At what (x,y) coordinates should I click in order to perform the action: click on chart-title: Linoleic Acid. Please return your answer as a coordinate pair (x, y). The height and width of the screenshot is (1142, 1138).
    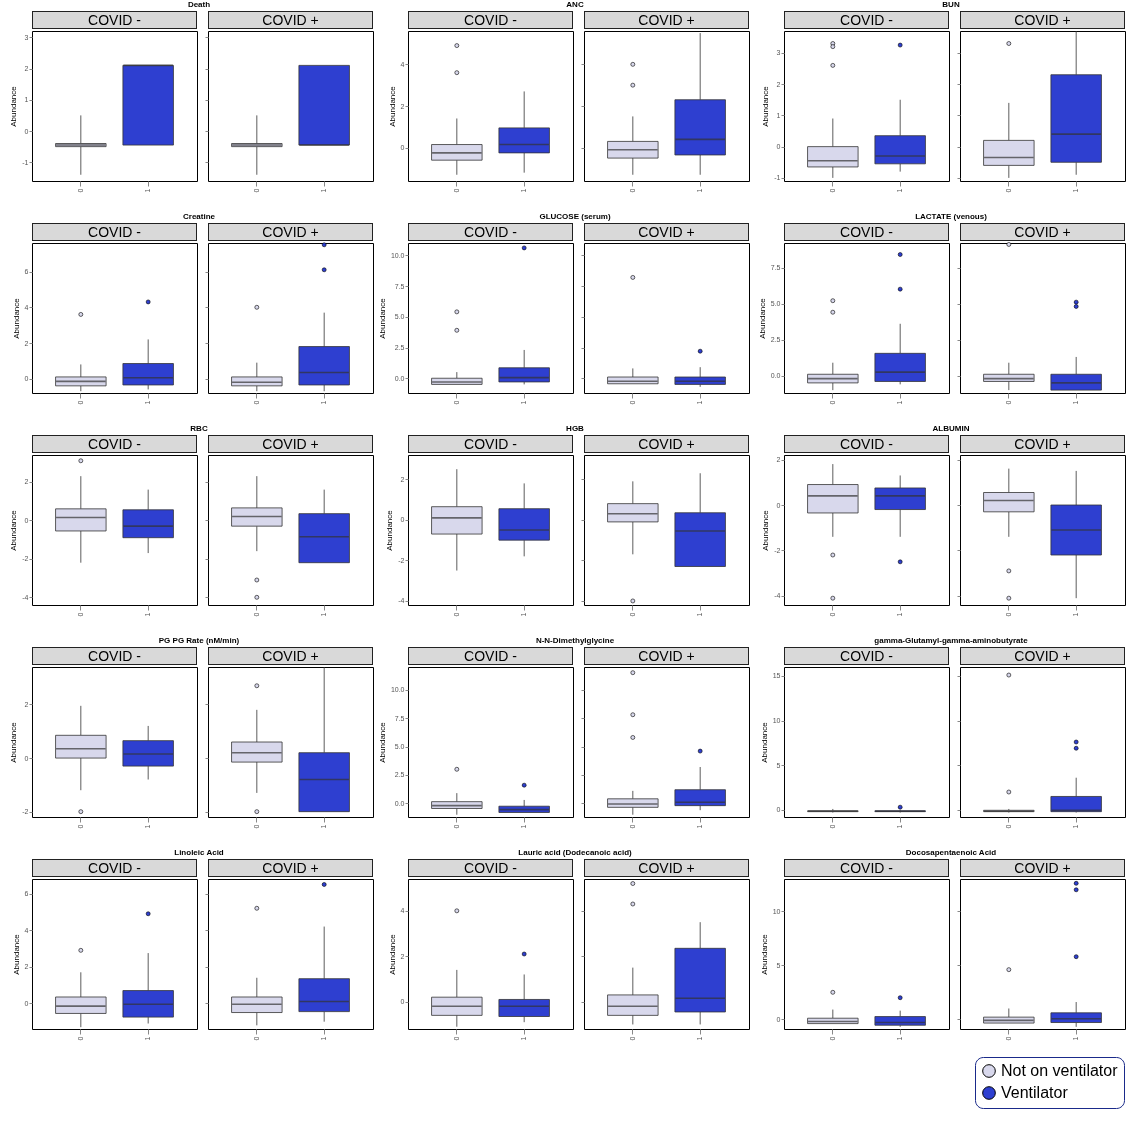
    Looking at the image, I should click on (199, 852).